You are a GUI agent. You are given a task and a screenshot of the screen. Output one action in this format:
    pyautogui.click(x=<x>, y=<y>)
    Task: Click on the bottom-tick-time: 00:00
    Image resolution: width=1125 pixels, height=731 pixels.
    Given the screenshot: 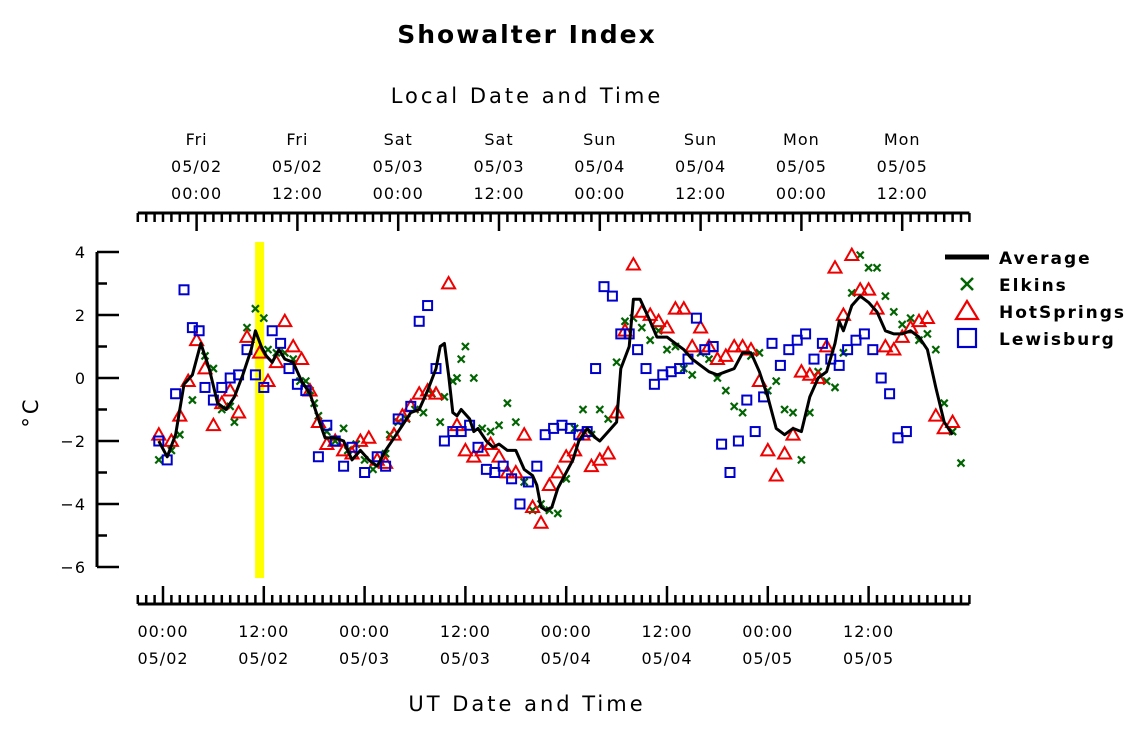 What is the action you would take?
    pyautogui.click(x=162, y=631)
    